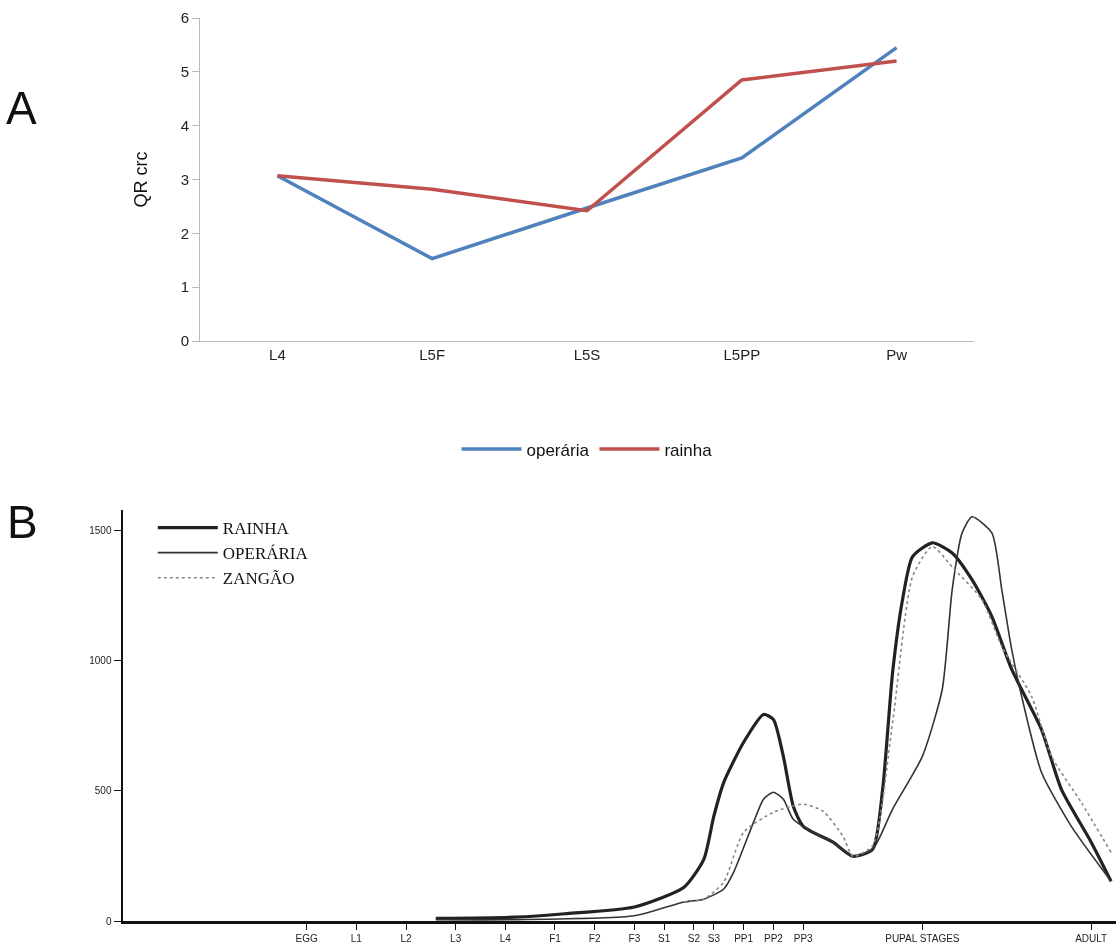 This screenshot has height=951, width=1119. Describe the element at coordinates (406, 938) in the screenshot. I see `x-tick-label: L2` at that location.